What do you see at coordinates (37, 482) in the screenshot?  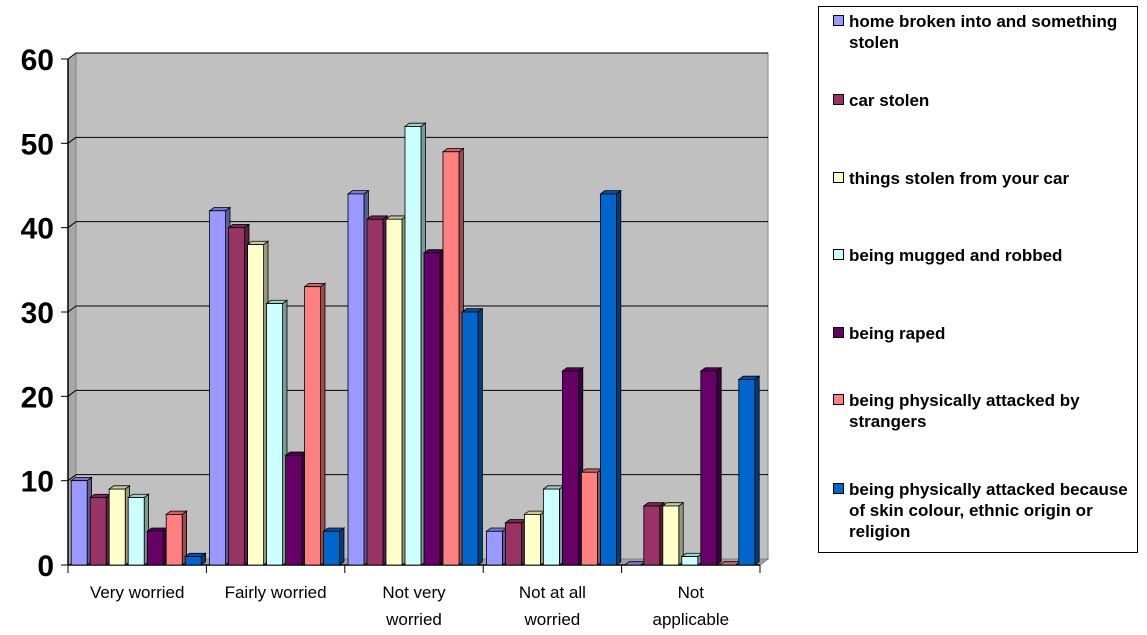 I see `y-tick-label: 10` at bounding box center [37, 482].